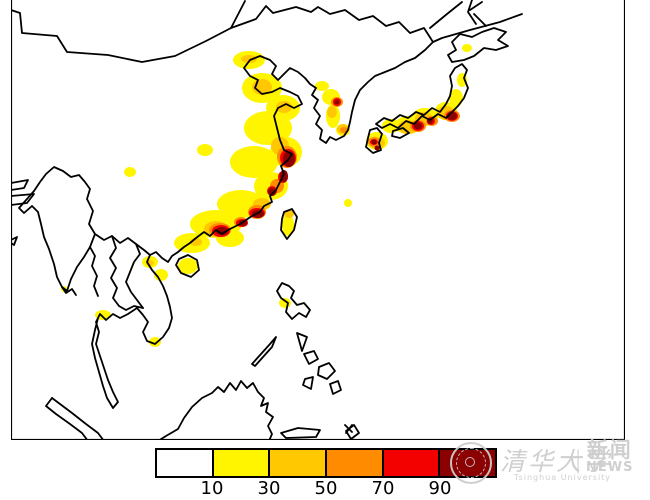 This screenshot has height=500, width=650. Describe the element at coordinates (440, 488) in the screenshot. I see `colorbar-tick-label: 90` at that location.